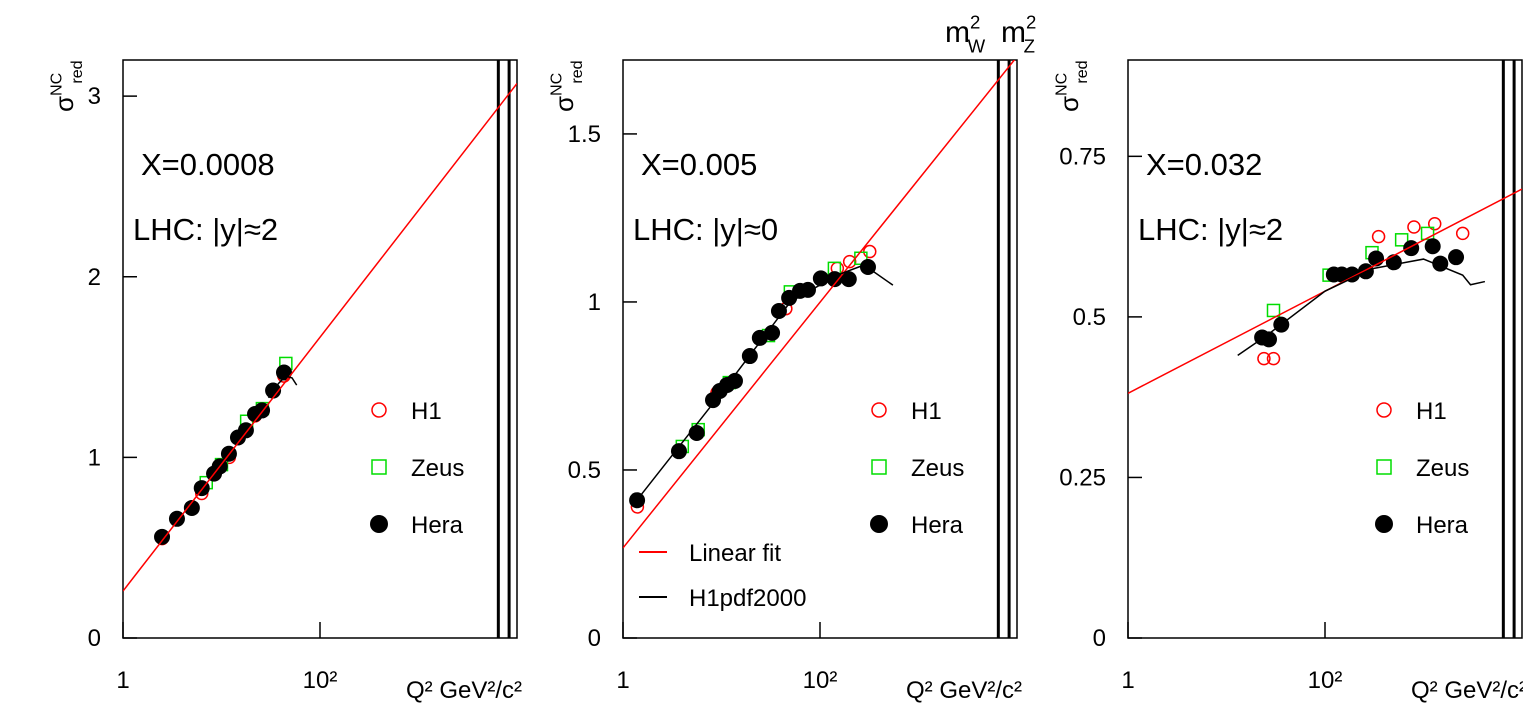  I want to click on legend-label: Linear fit, so click(735, 553).